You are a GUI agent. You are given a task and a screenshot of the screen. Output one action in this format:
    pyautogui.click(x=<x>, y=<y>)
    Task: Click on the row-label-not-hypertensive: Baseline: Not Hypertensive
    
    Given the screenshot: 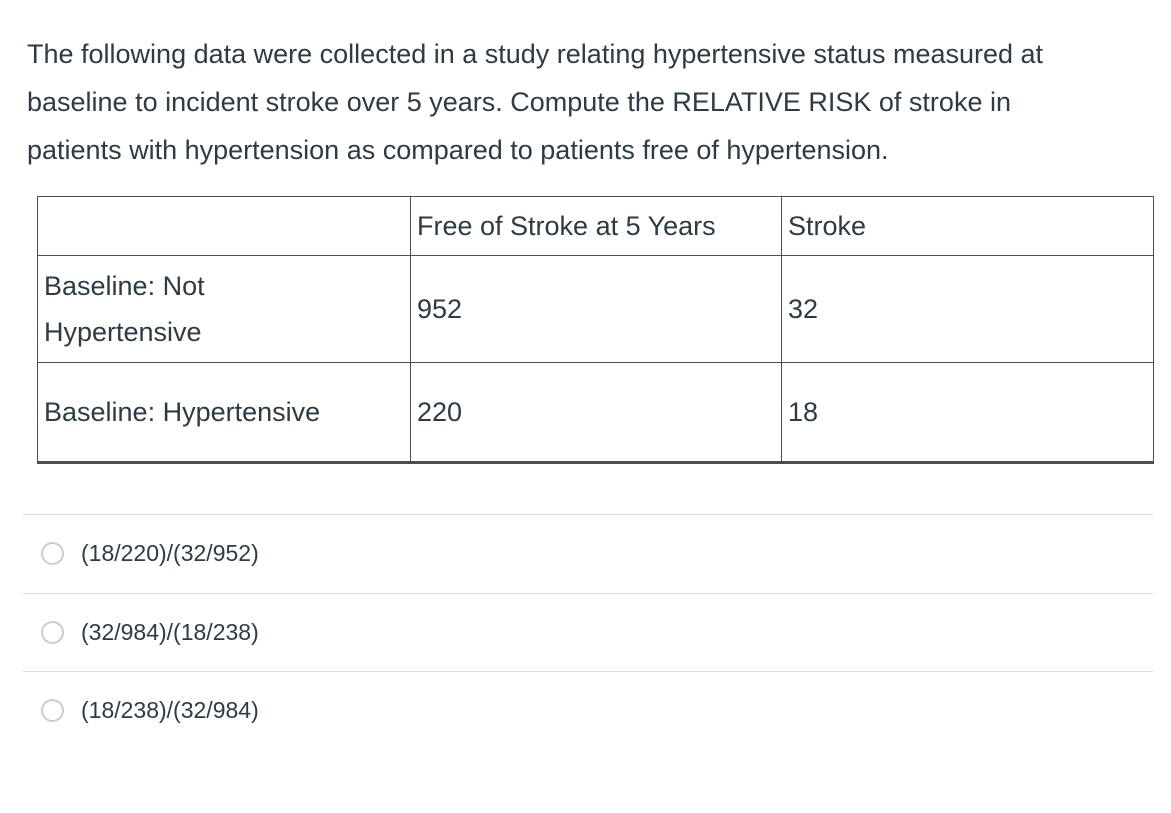 What is the action you would take?
    pyautogui.click(x=224, y=309)
    